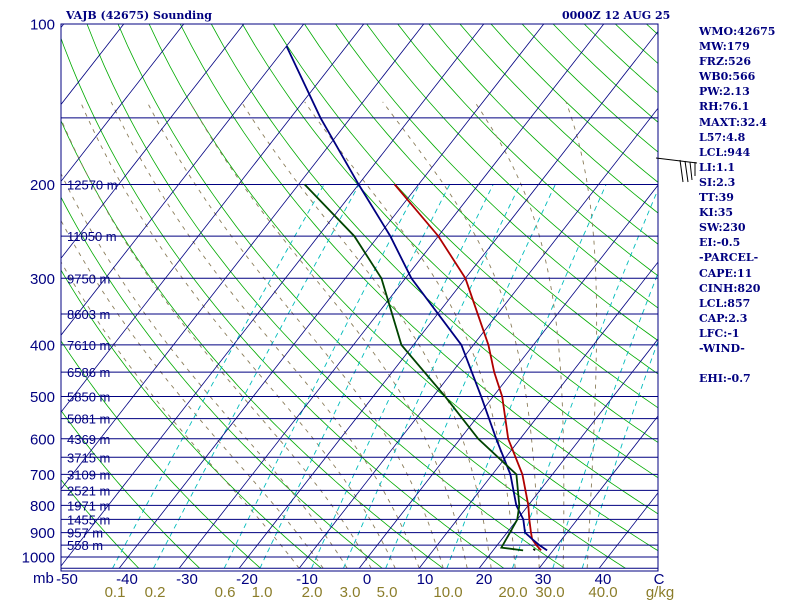 This screenshot has height=600, width=800. I want to click on mixing-ratio-tick-label: 30.0, so click(549, 592).